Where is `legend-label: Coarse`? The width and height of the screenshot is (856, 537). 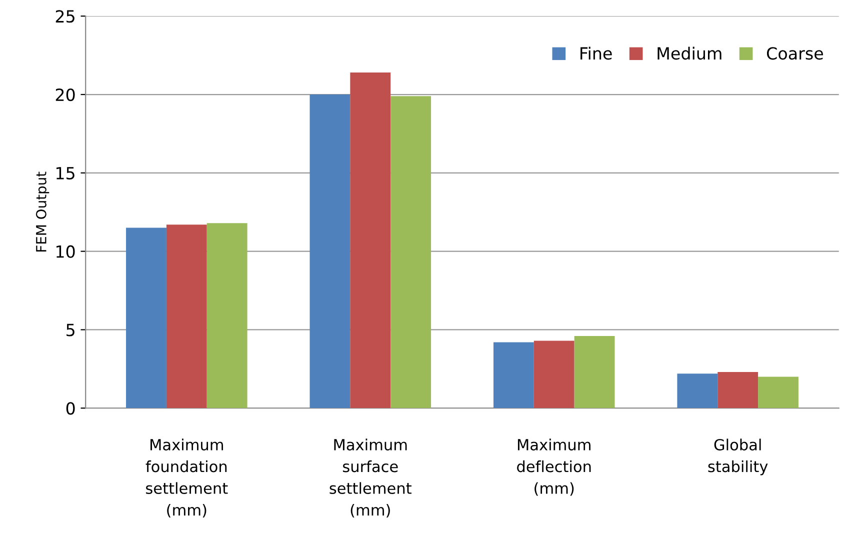
legend-label: Coarse is located at coordinates (794, 53).